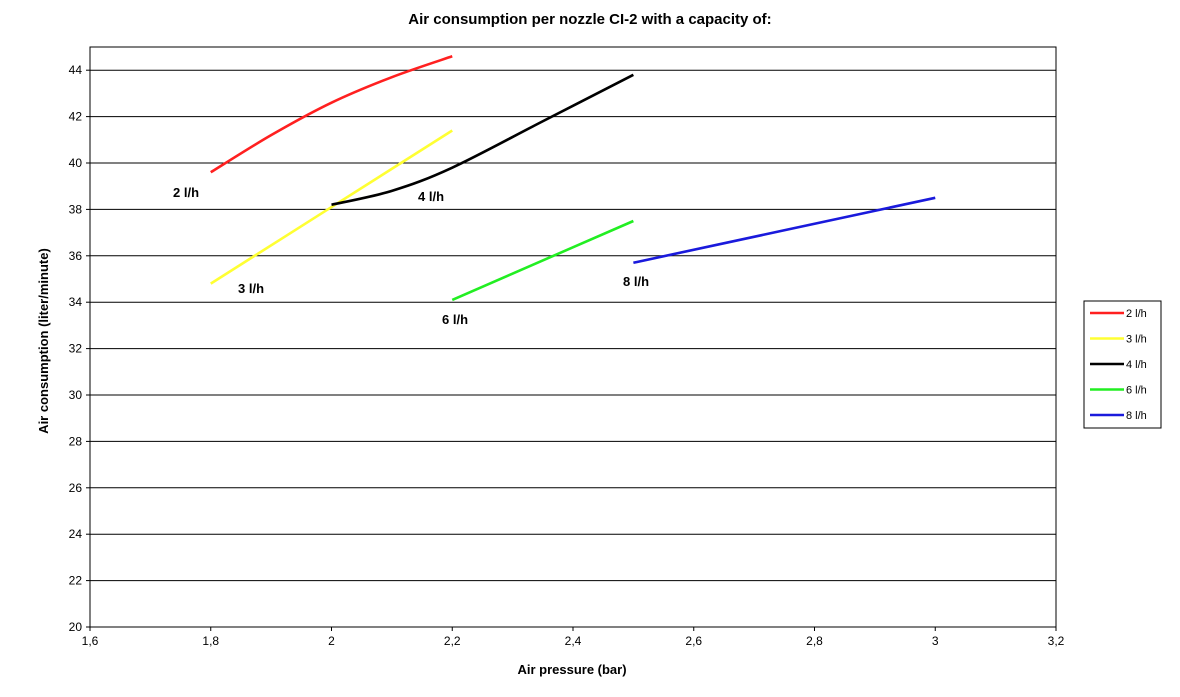  I want to click on x-axis-label: Air pressure (bar), so click(571, 669).